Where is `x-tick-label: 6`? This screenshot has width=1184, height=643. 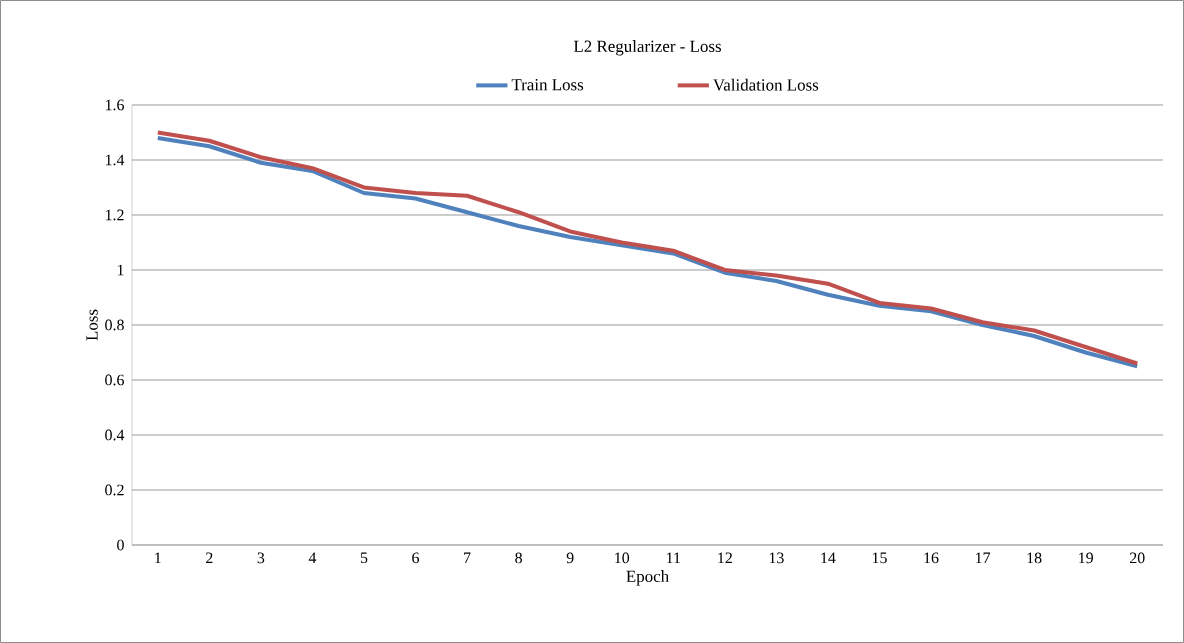 x-tick-label: 6 is located at coordinates (416, 558).